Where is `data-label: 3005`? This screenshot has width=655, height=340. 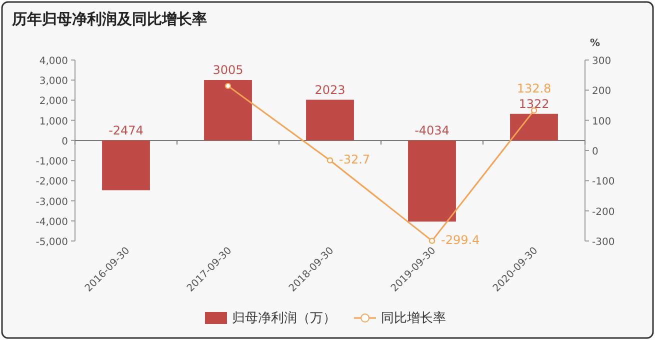
data-label: 3005 is located at coordinates (228, 70).